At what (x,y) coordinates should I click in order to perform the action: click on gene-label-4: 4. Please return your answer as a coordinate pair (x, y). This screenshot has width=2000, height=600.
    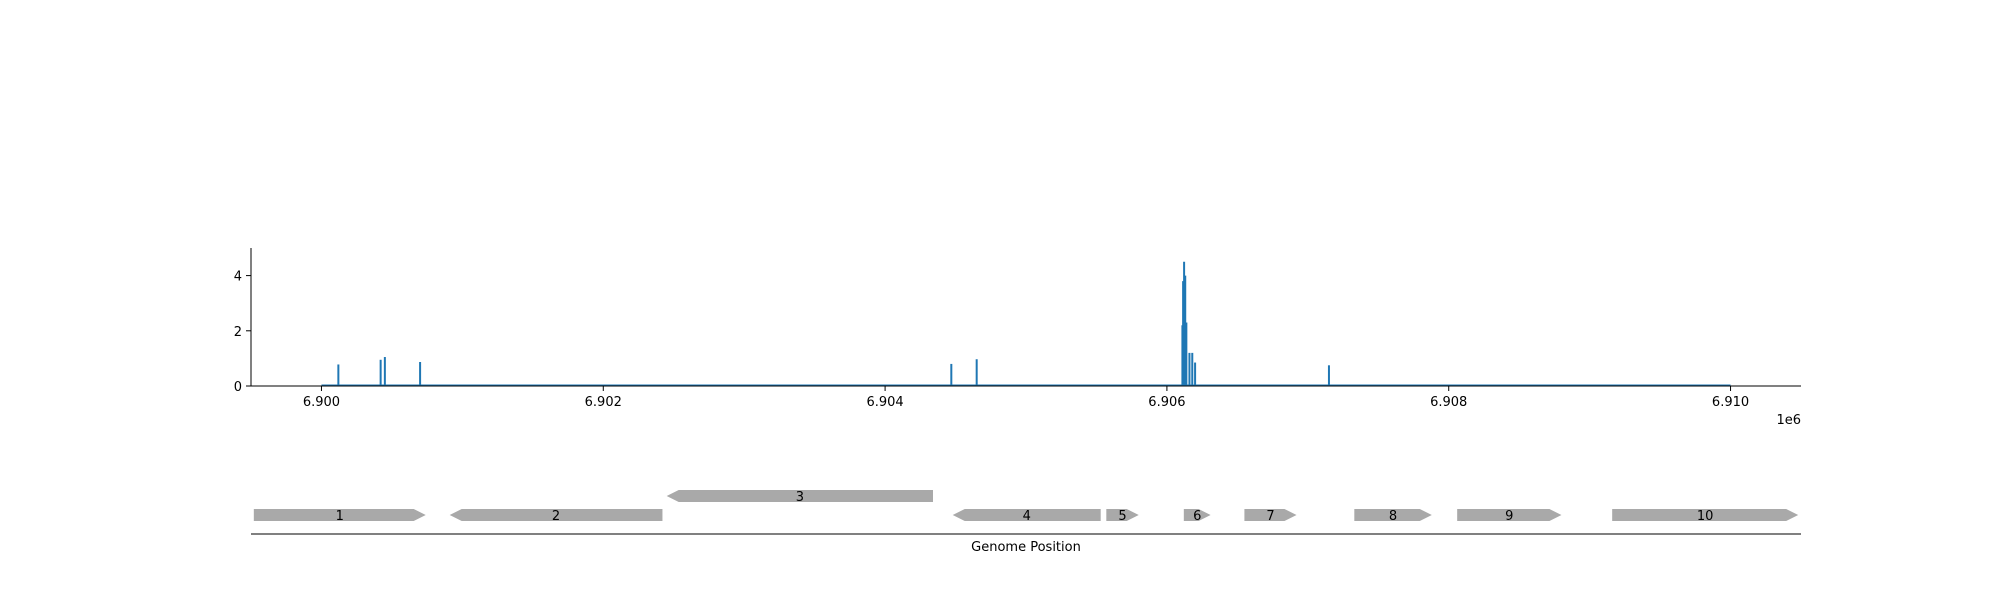
    Looking at the image, I should click on (1027, 516).